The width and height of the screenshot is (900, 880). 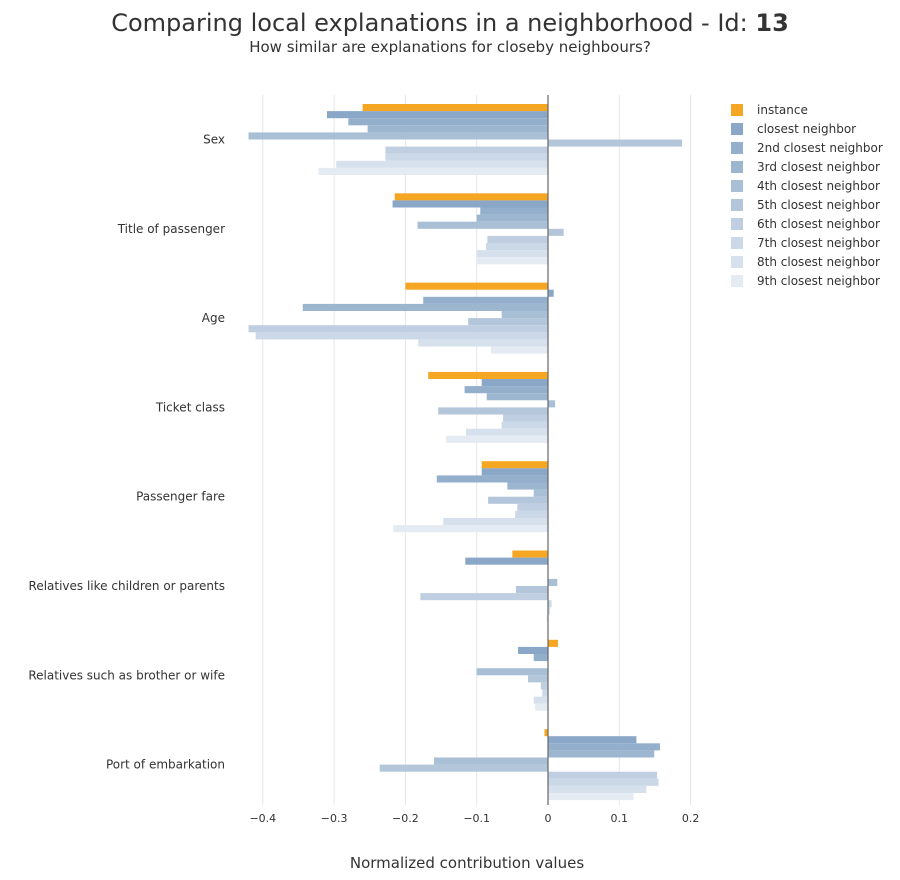 I want to click on x-tick-label: −0.3, so click(x=334, y=818).